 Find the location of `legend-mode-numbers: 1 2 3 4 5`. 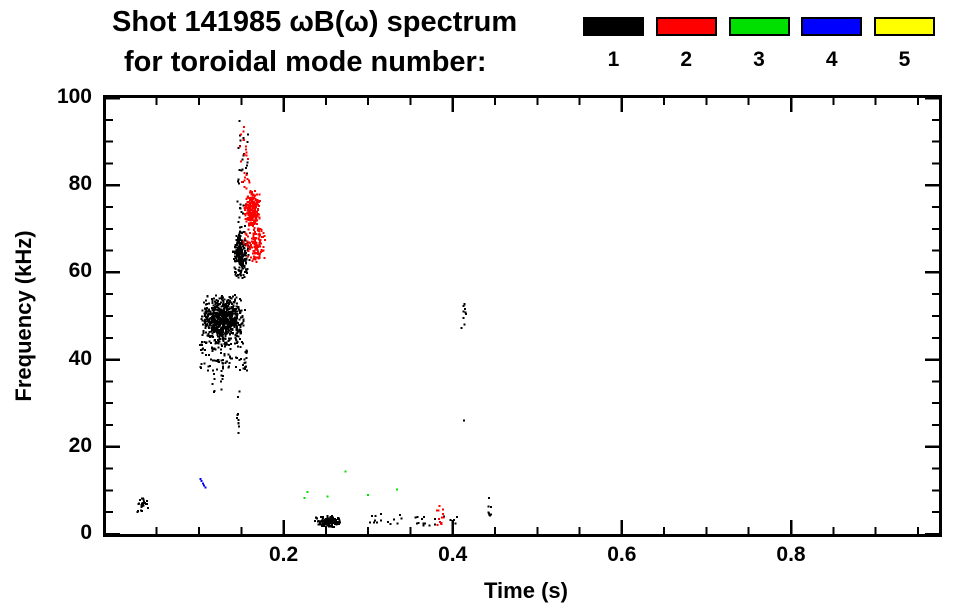

legend-mode-numbers: 1 2 3 4 5 is located at coordinates (759, 60).